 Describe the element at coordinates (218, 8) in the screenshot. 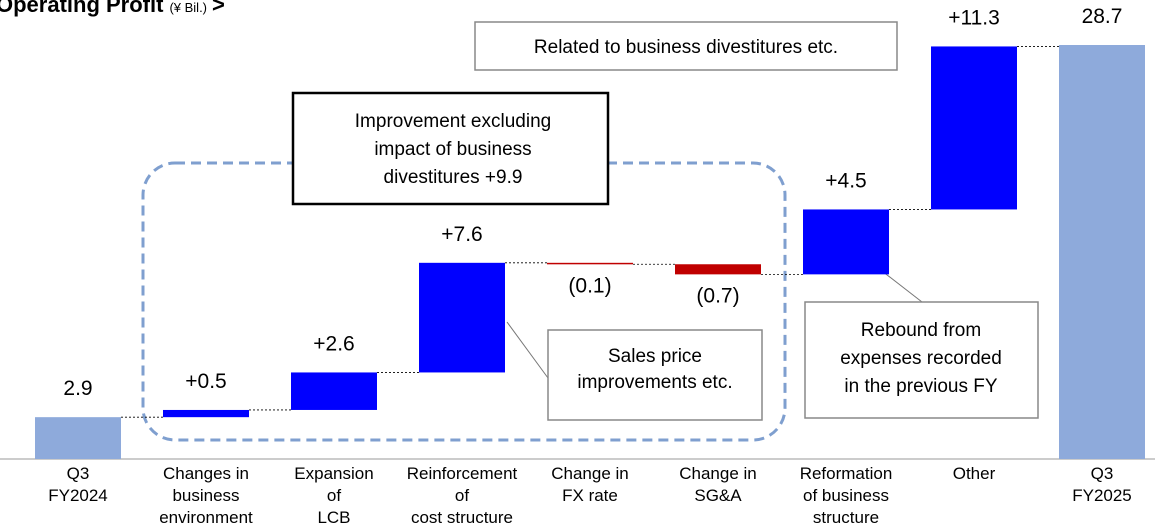

I see `title-suffix: >` at that location.